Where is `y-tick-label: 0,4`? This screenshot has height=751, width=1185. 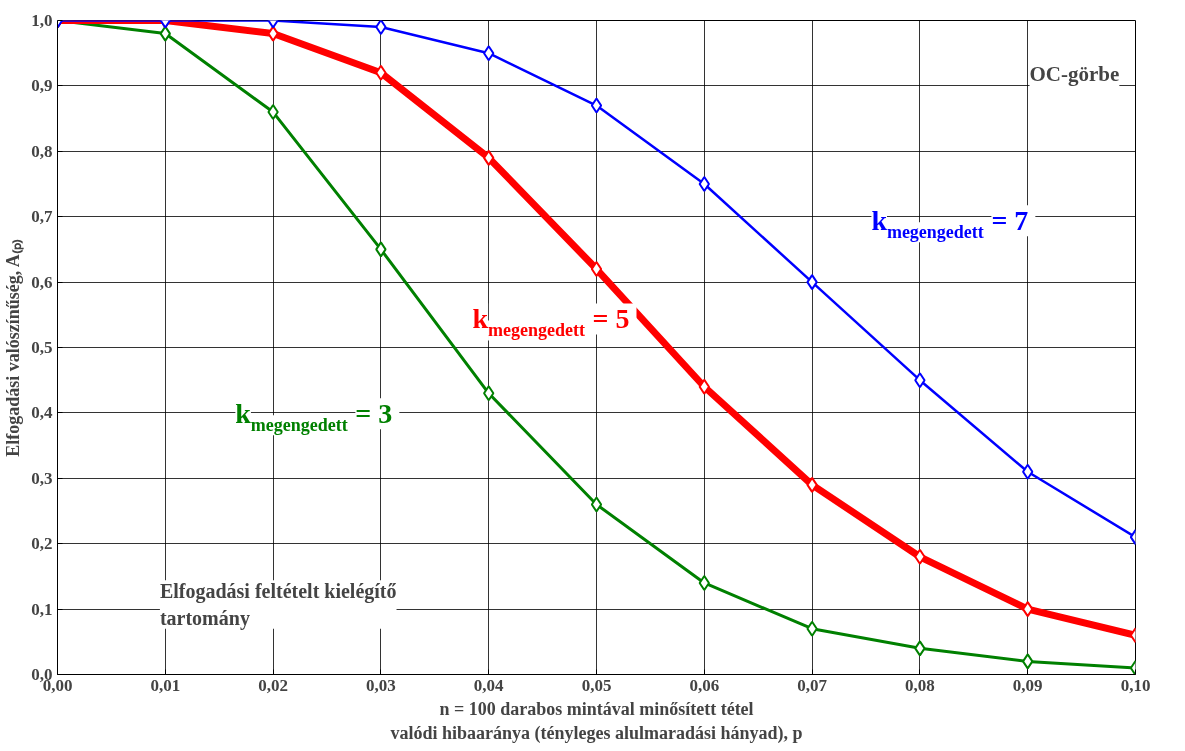
y-tick-label: 0,4 is located at coordinates (42, 413).